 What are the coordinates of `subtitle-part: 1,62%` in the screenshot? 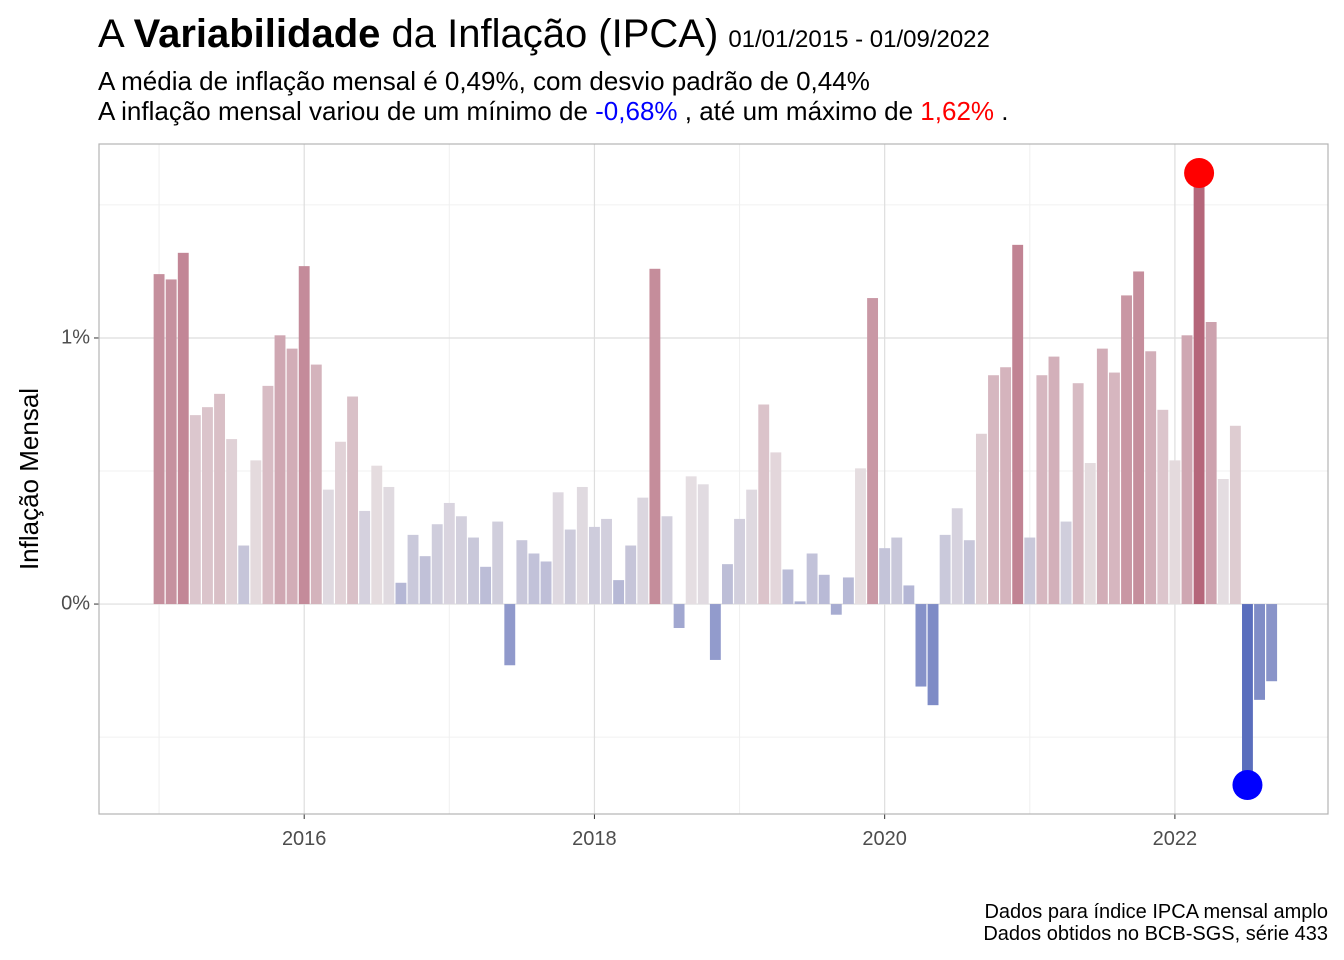 It's located at (957, 111).